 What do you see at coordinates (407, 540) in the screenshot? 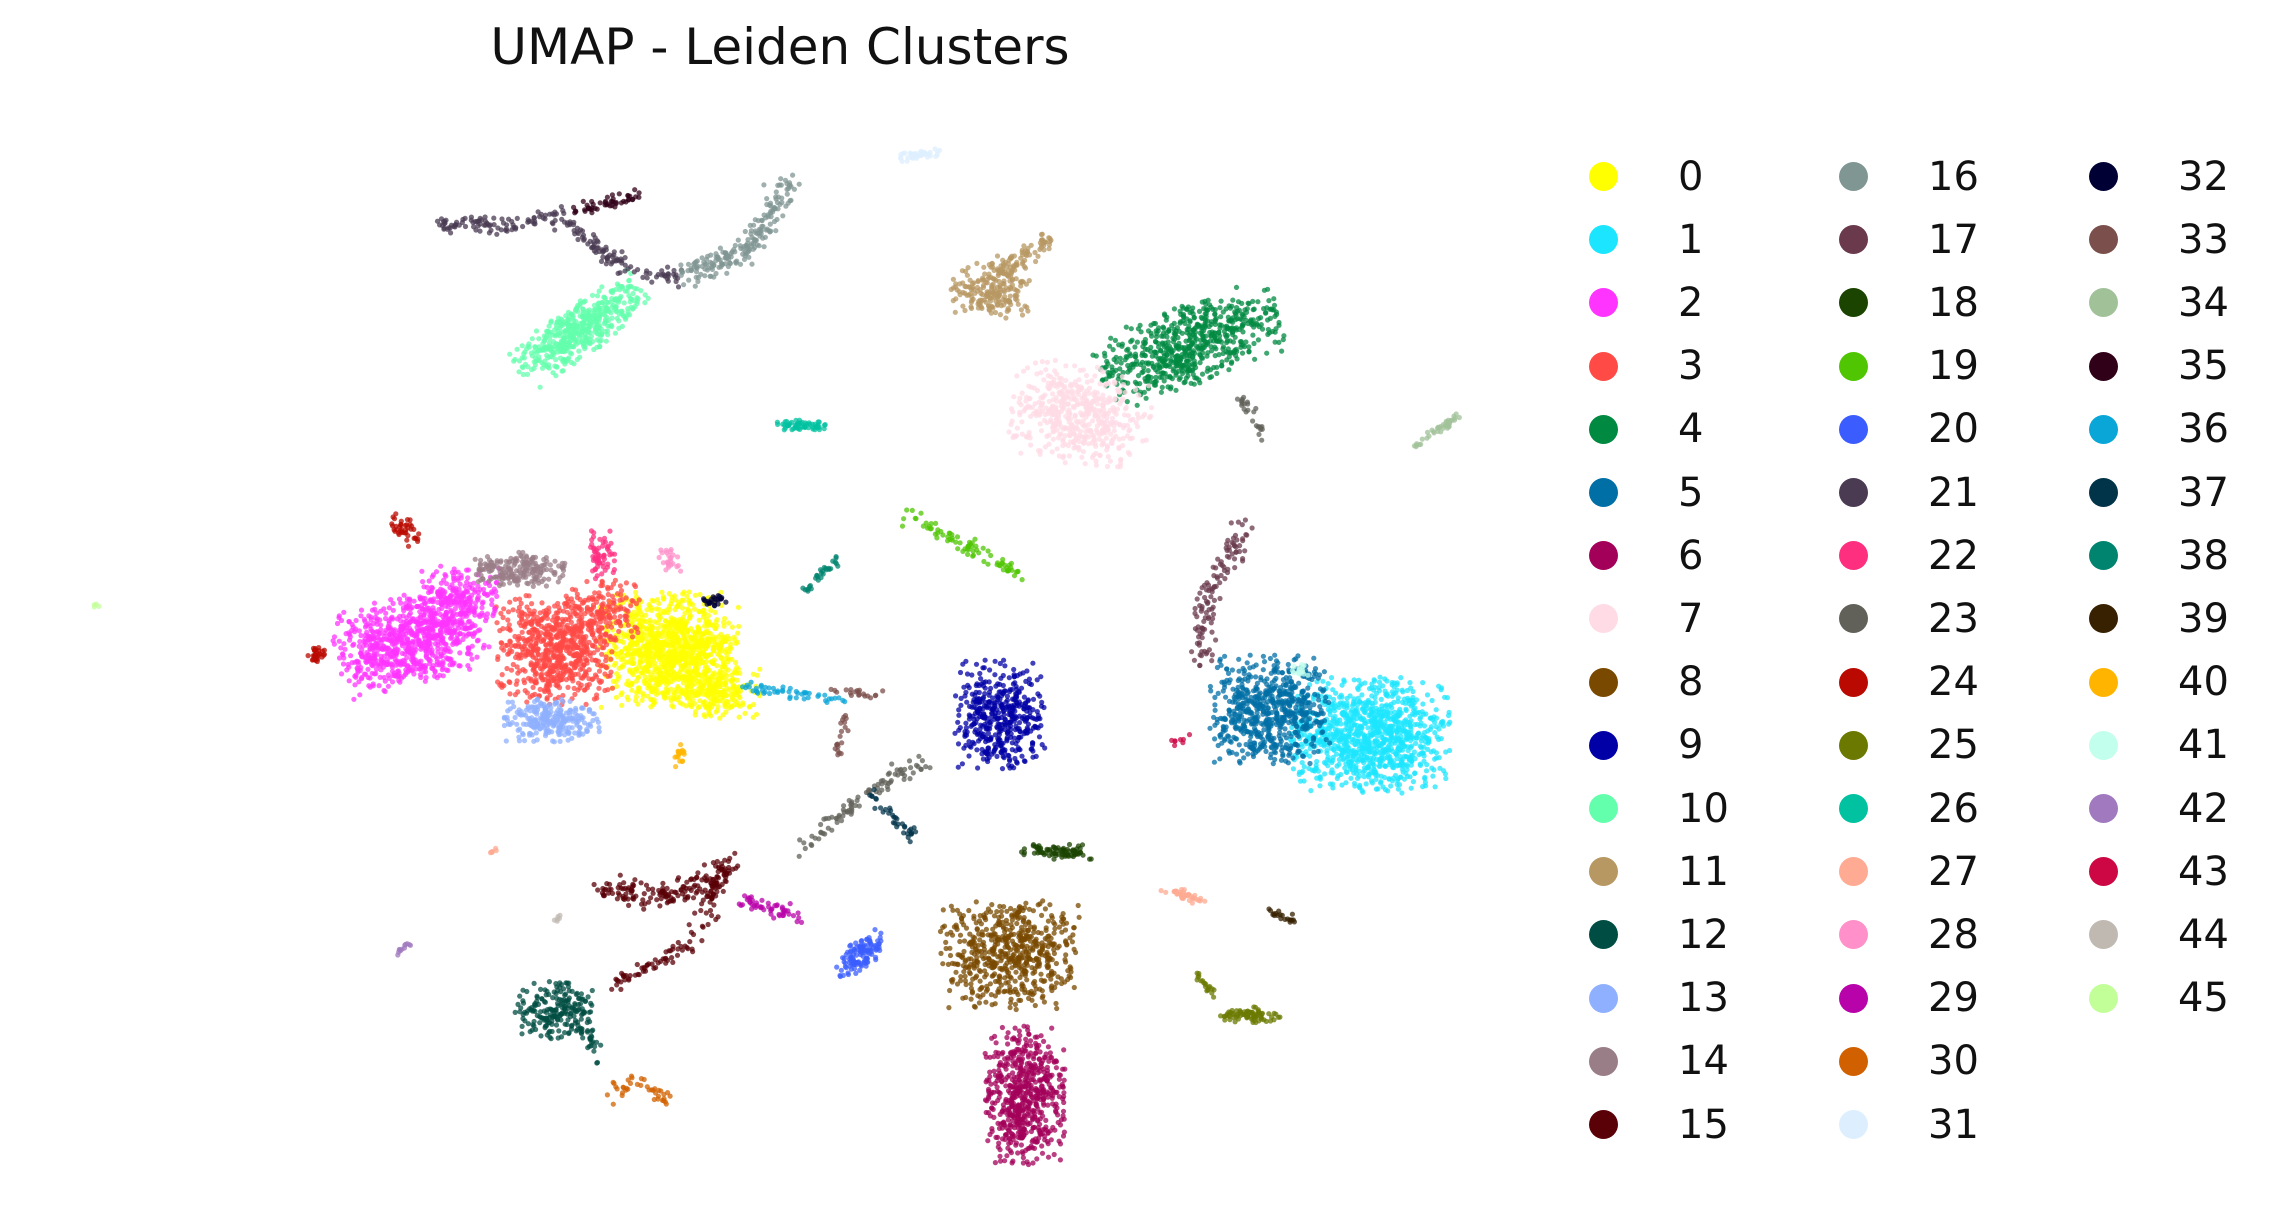
I see `cluster-24-point` at bounding box center [407, 540].